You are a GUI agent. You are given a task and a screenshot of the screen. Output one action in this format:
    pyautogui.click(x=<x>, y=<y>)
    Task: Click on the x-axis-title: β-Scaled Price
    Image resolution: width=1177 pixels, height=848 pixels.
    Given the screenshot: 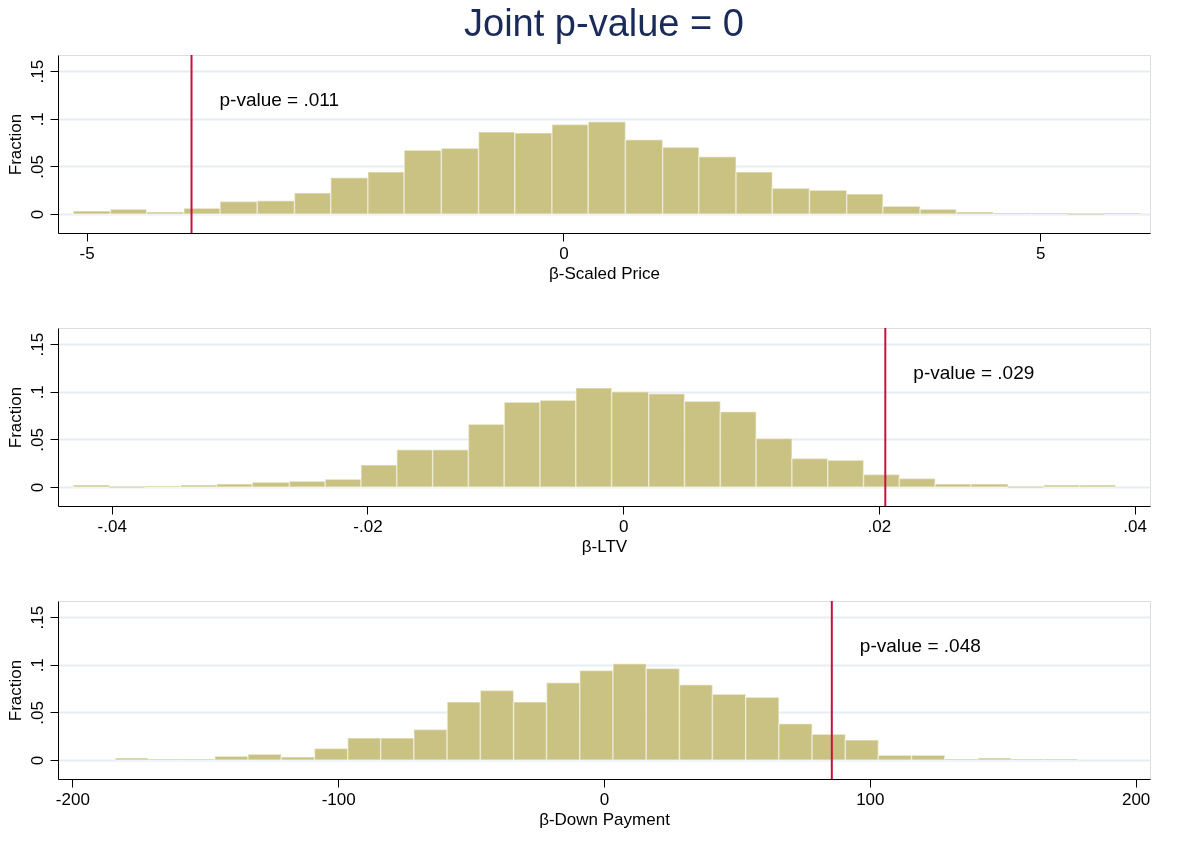 What is the action you would take?
    pyautogui.click(x=604, y=273)
    